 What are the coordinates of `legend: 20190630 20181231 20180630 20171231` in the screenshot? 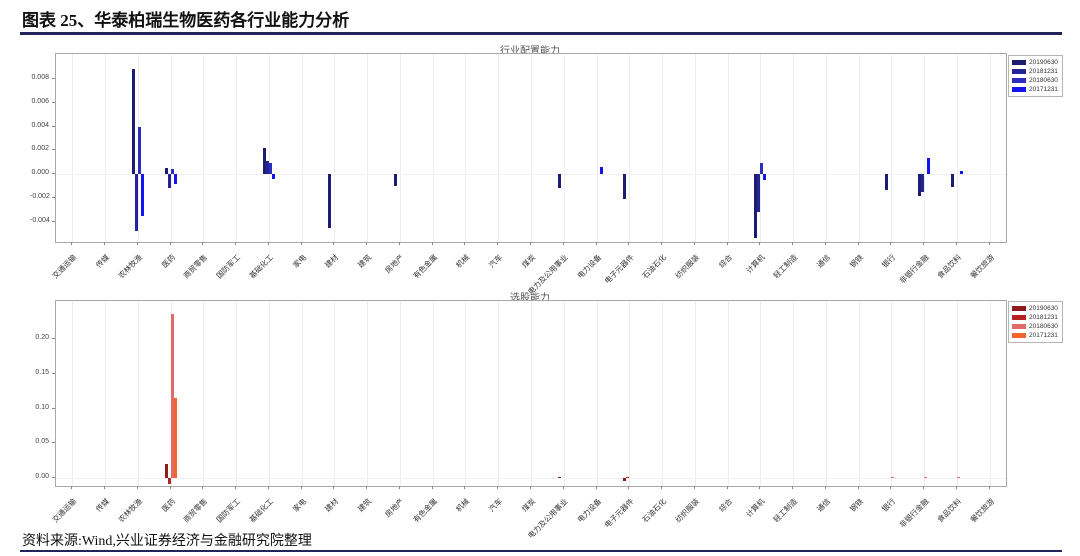 It's located at (1035, 76).